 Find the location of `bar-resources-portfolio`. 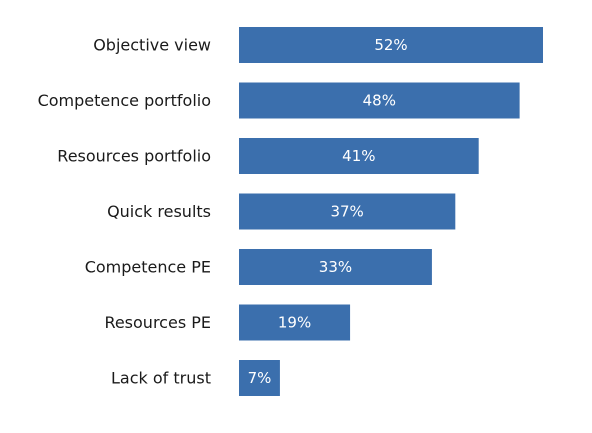

bar-resources-portfolio is located at coordinates (359, 156).